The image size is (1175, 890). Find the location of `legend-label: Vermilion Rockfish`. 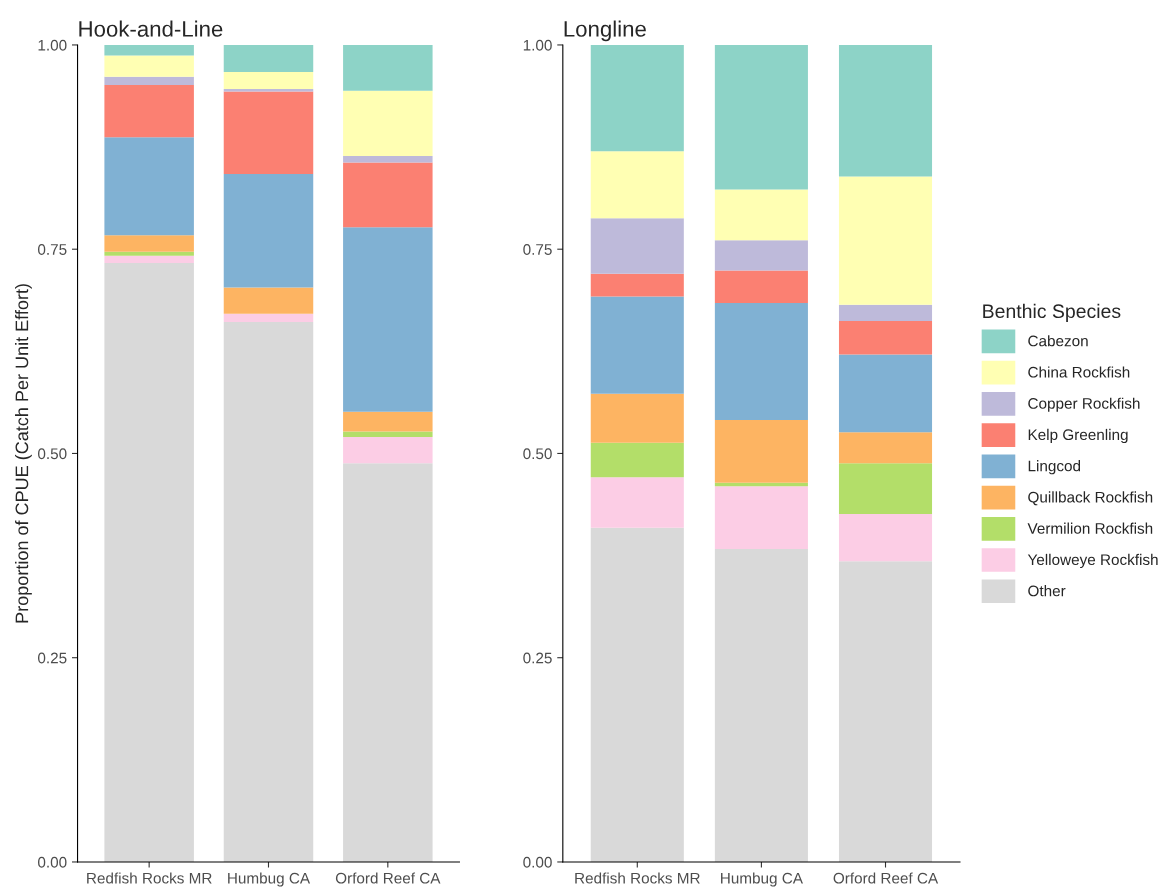

legend-label: Vermilion Rockfish is located at coordinates (1090, 528).